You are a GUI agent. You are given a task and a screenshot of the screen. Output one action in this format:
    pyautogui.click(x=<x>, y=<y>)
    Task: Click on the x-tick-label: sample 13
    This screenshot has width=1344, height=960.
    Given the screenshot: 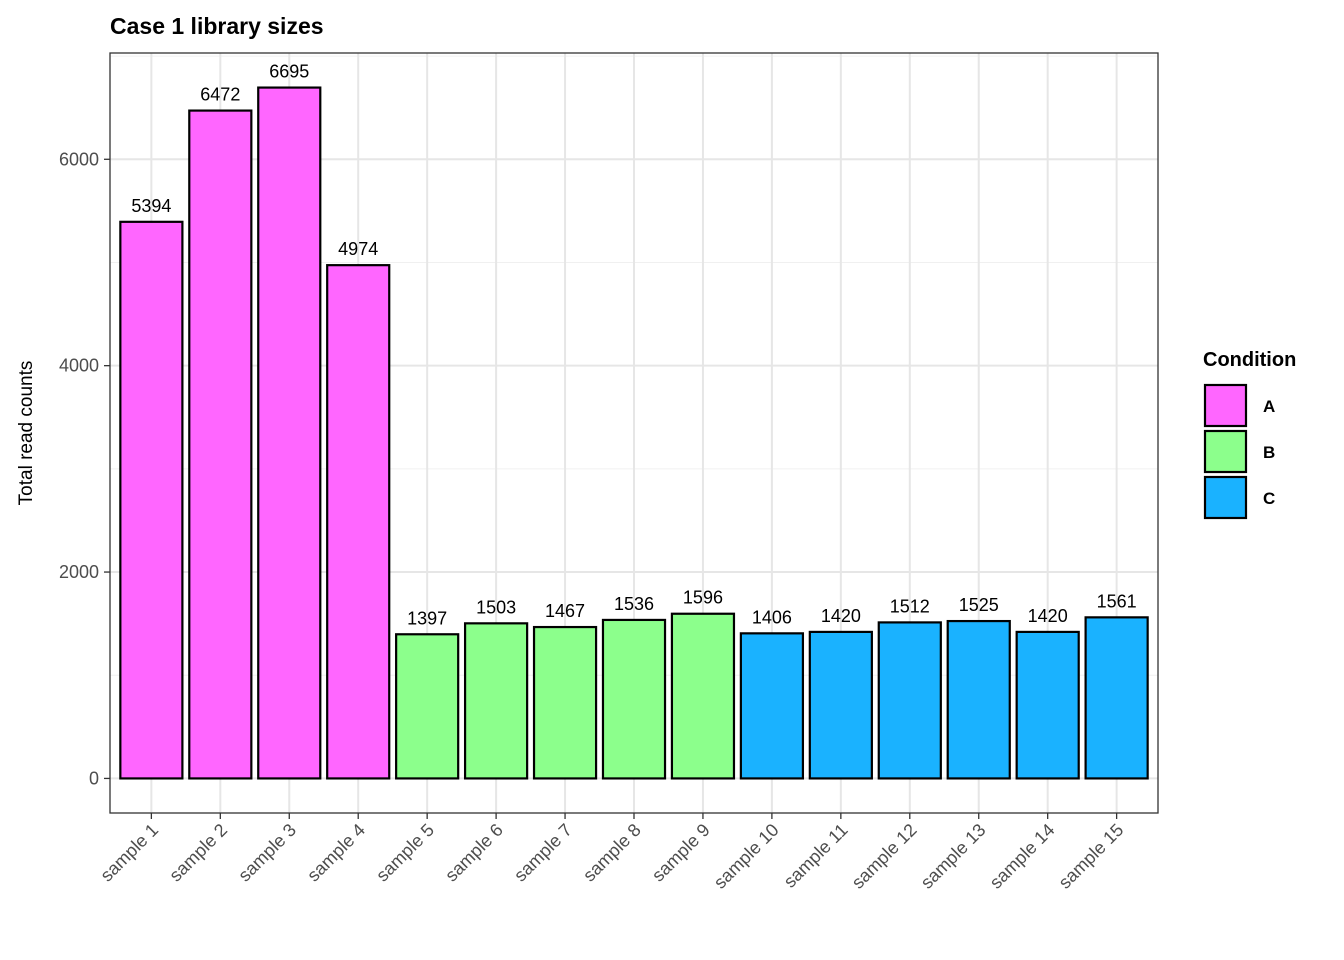 What is the action you would take?
    pyautogui.click(x=953, y=856)
    